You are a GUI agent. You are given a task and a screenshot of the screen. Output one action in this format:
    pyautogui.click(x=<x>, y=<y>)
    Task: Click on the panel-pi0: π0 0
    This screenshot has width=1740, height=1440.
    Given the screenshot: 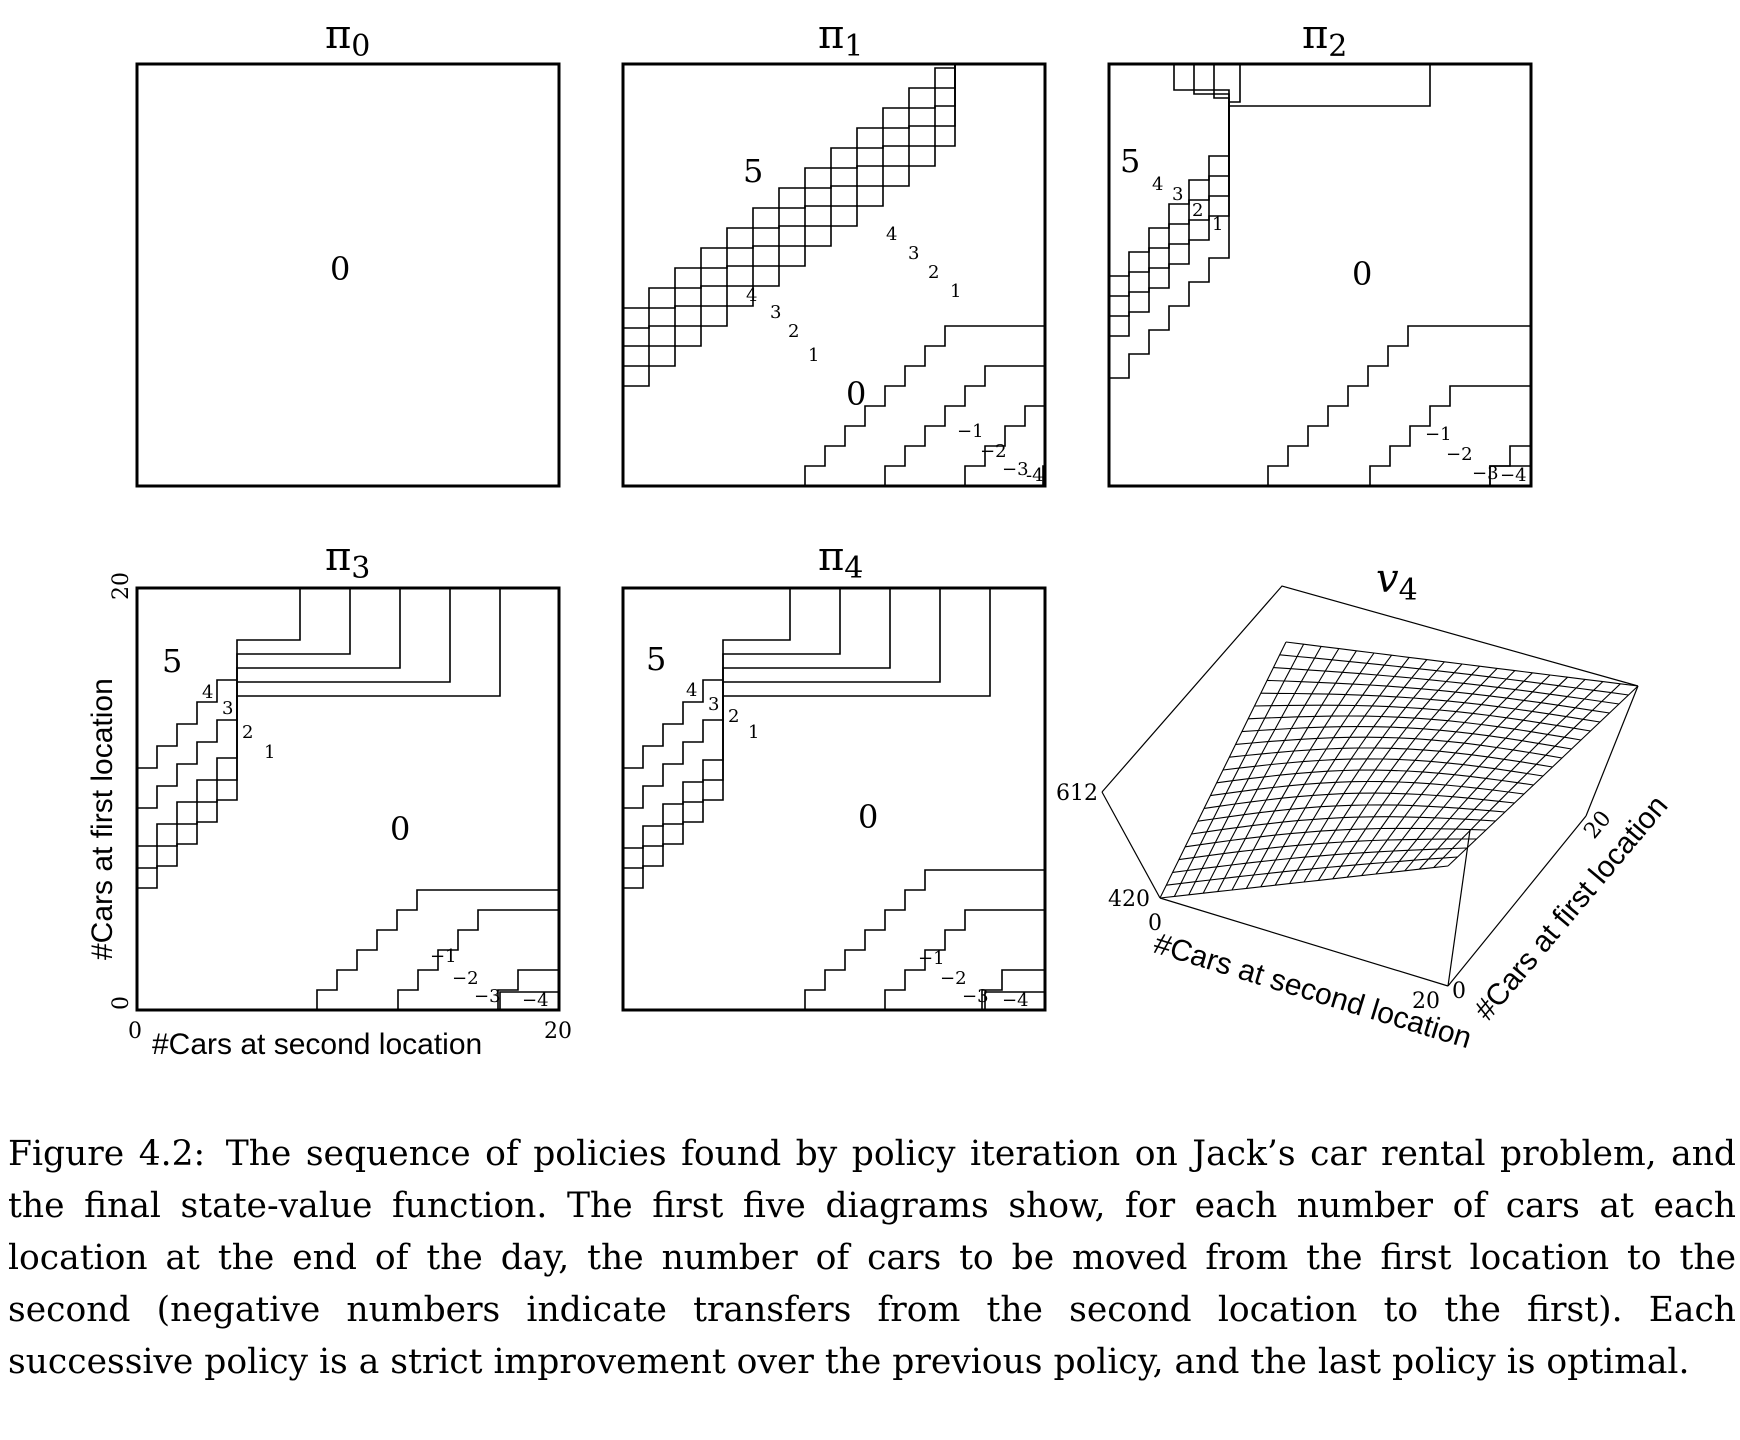 What is the action you would take?
    pyautogui.click(x=348, y=250)
    